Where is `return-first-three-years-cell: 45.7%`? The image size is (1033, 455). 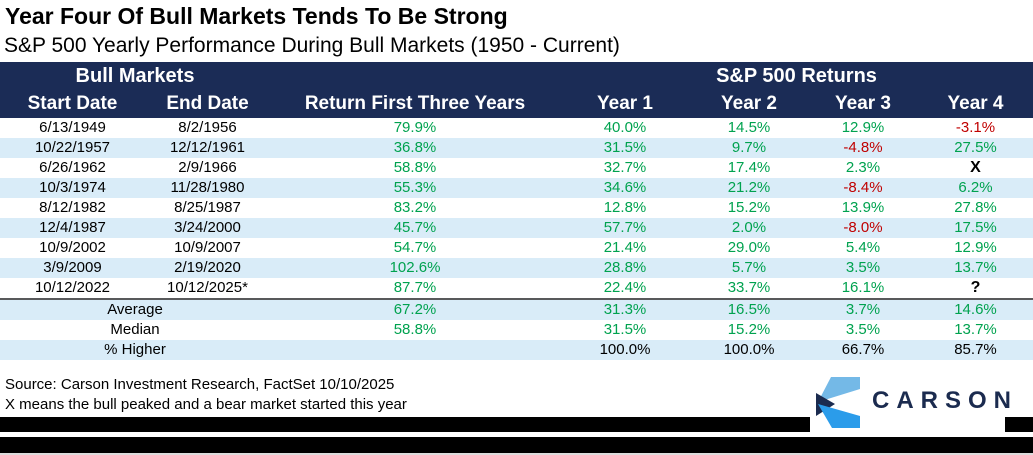
return-first-three-years-cell: 45.7% is located at coordinates (415, 228).